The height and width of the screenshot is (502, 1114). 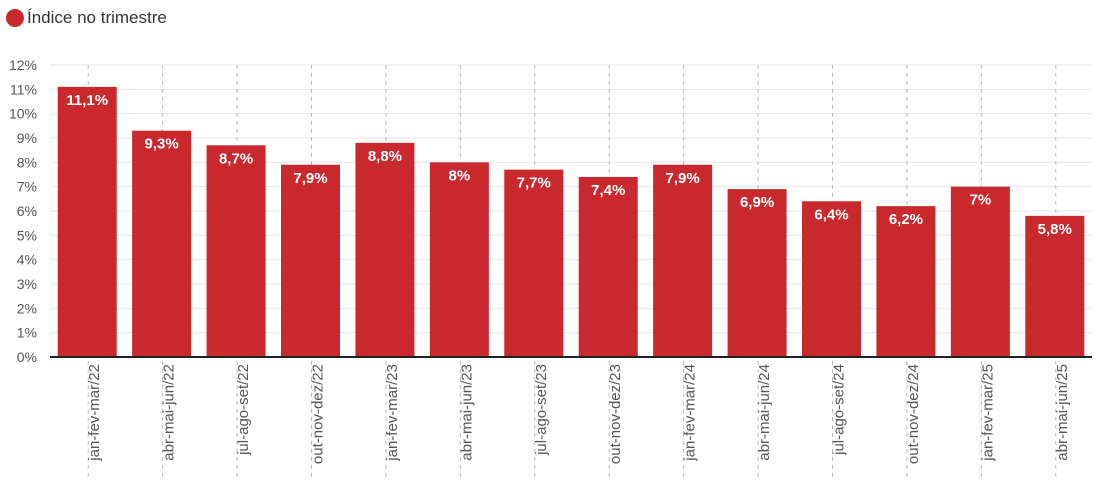 What do you see at coordinates (1055, 229) in the screenshot?
I see `data-label: 5,8%` at bounding box center [1055, 229].